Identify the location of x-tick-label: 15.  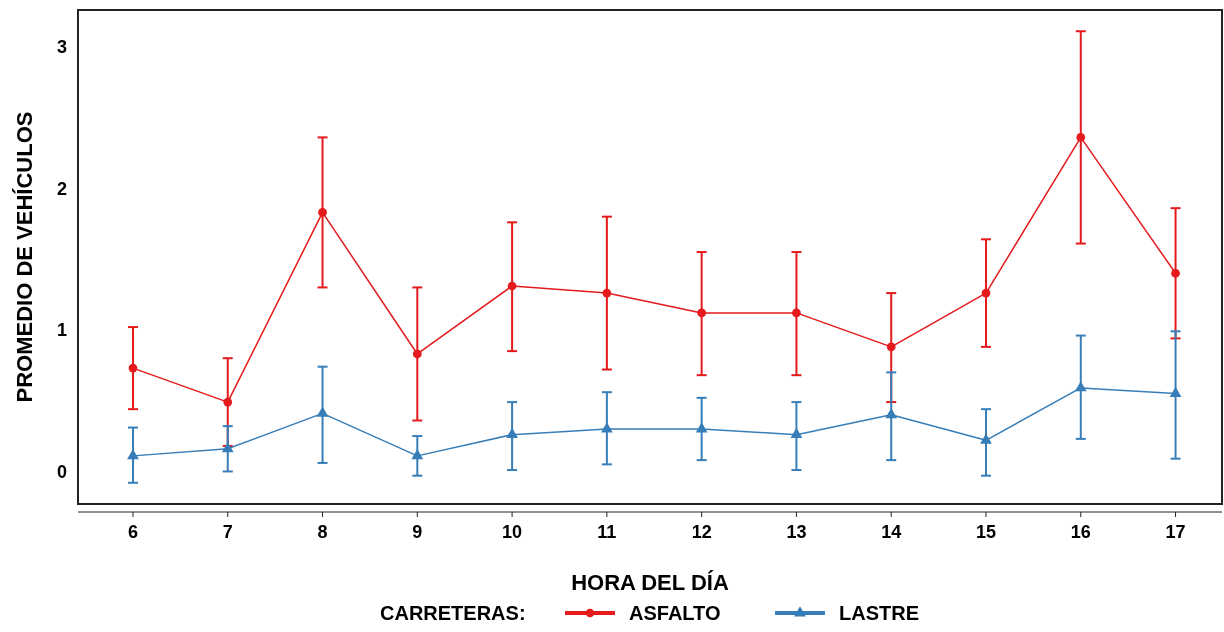
(986, 532).